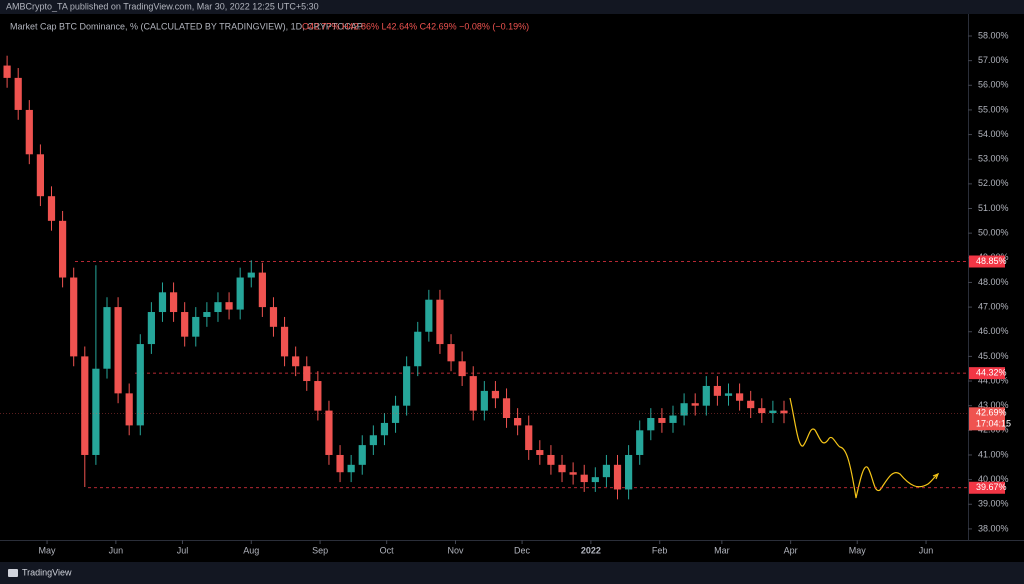 This screenshot has width=1024, height=584. Describe the element at coordinates (251, 550) in the screenshot. I see `x-tick-label: Aug` at that location.